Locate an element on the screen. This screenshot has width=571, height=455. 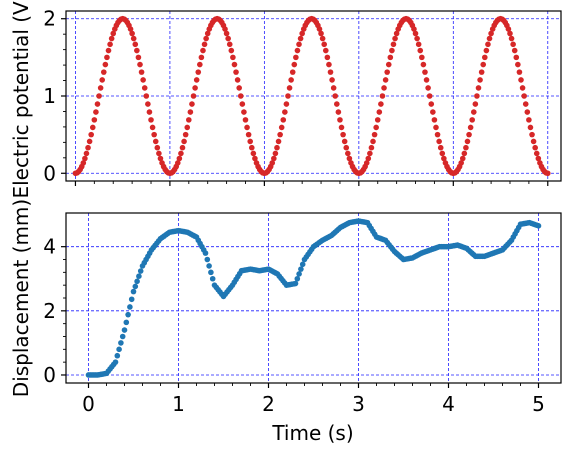
y-tick-label: 1 is located at coordinates (49, 96).